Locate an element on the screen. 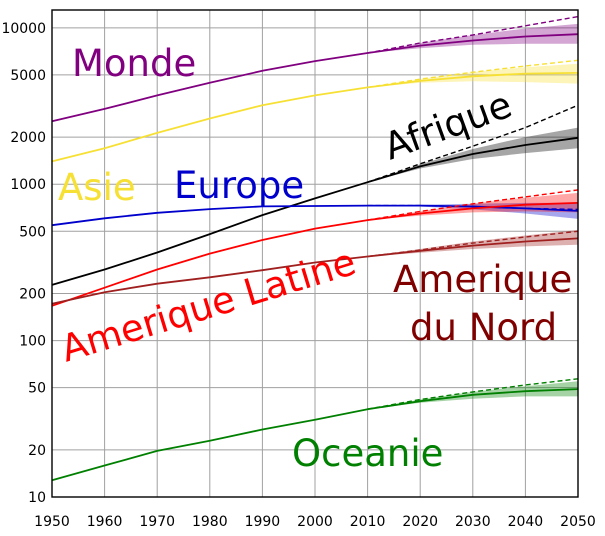 This screenshot has height=536, width=605. line-amerique-latine is located at coordinates (209, 263).